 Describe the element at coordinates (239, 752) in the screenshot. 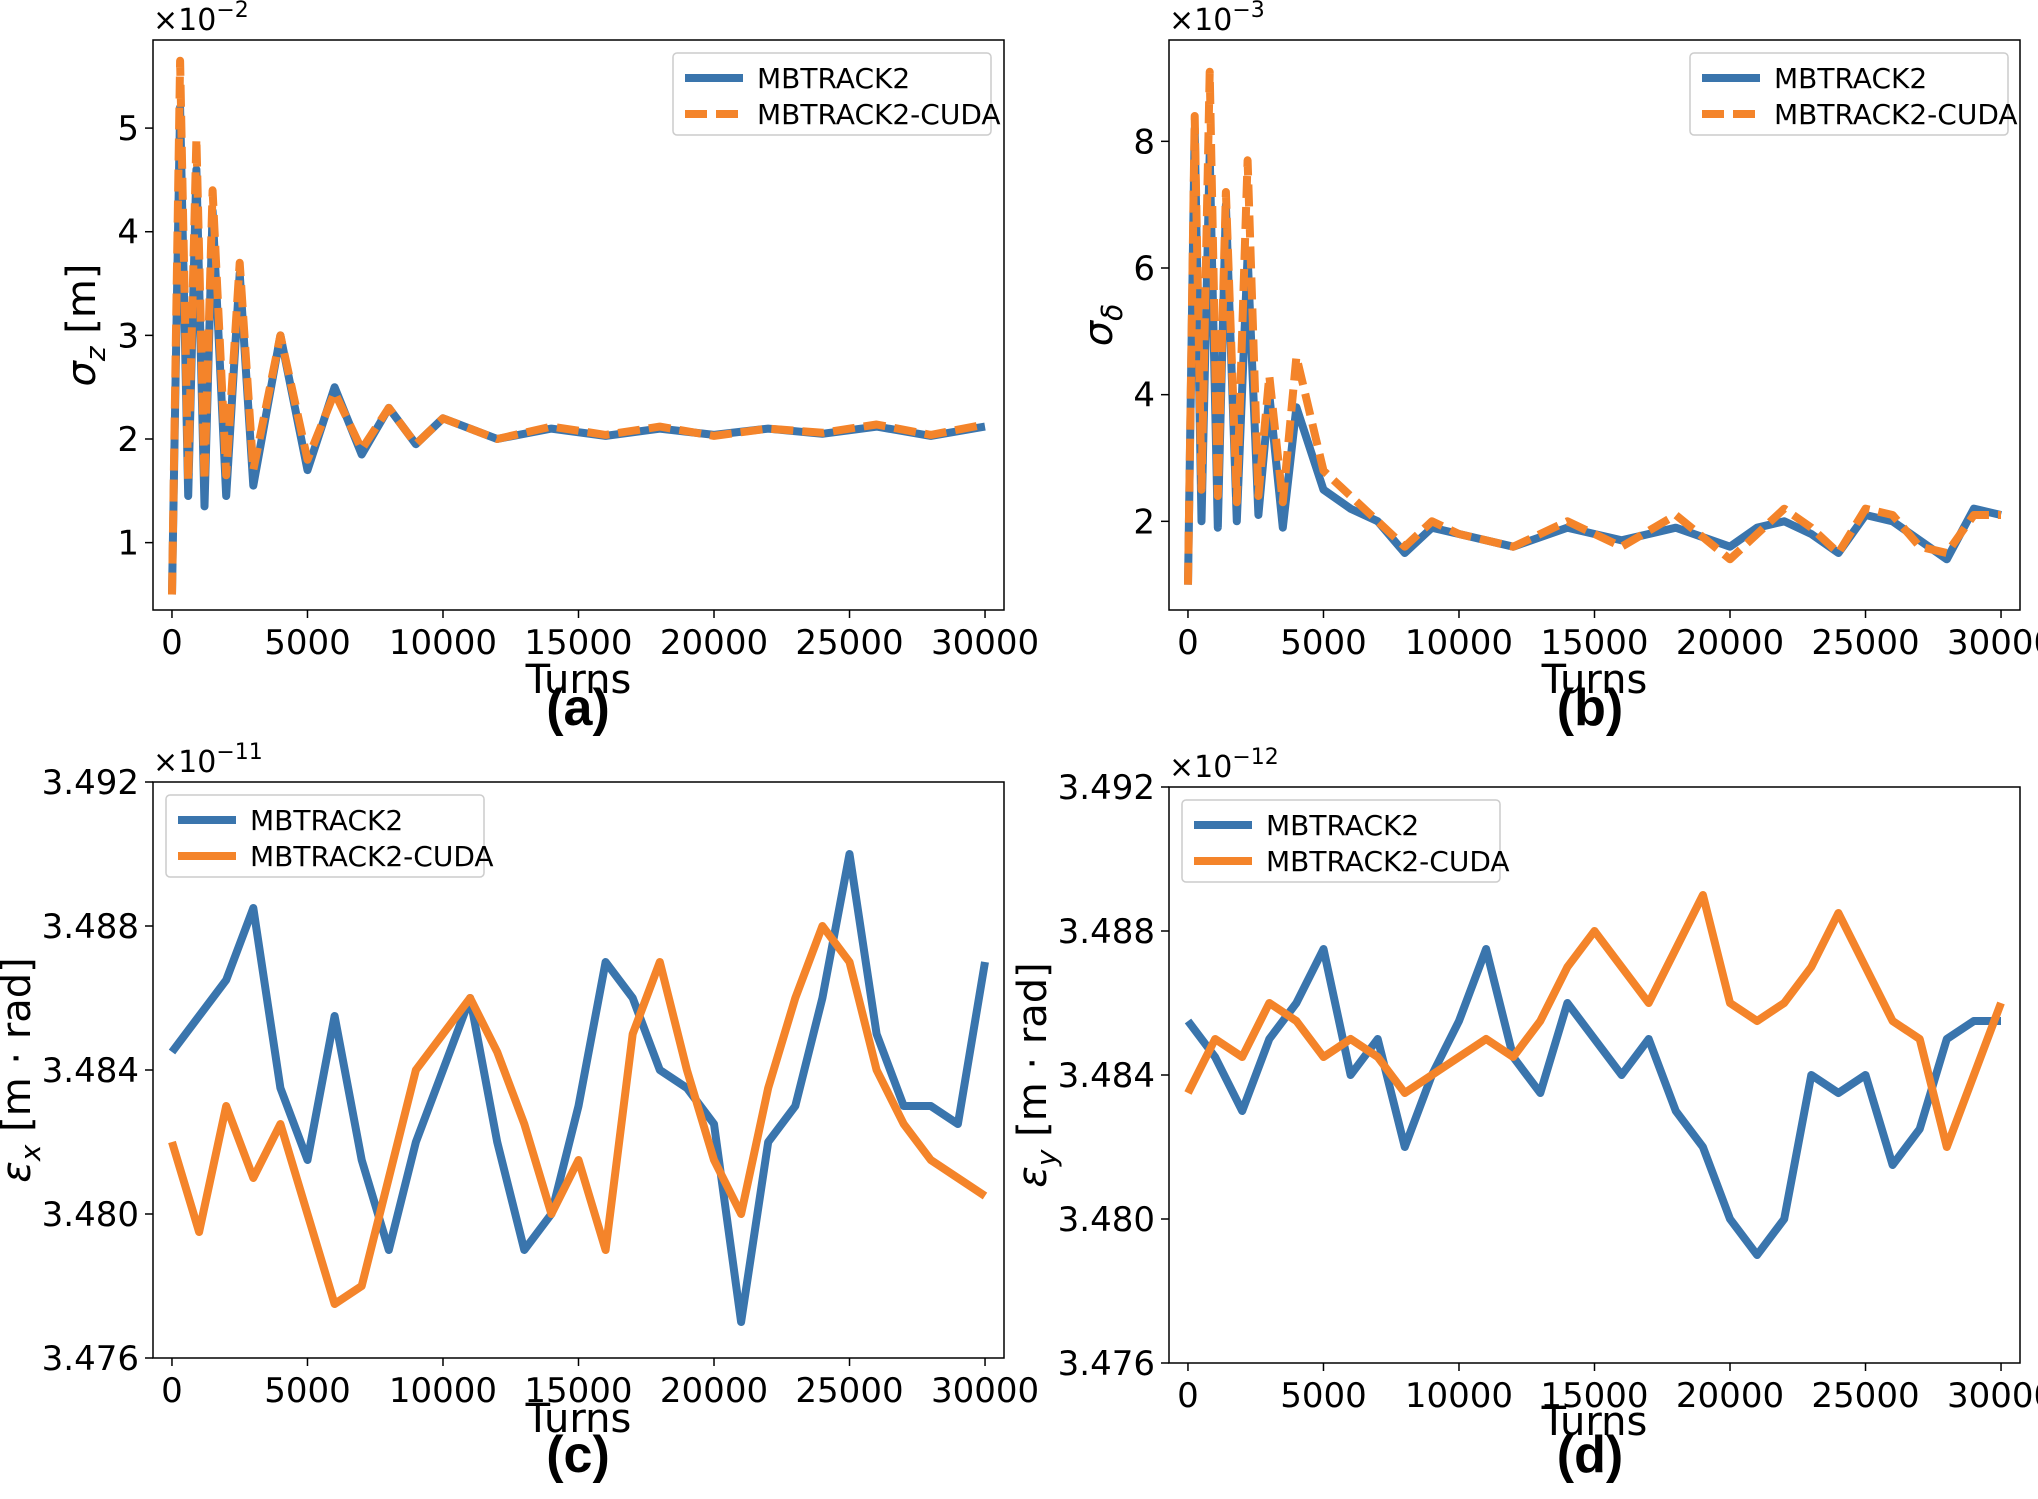

I see `y-scale-exponent: −11` at that location.